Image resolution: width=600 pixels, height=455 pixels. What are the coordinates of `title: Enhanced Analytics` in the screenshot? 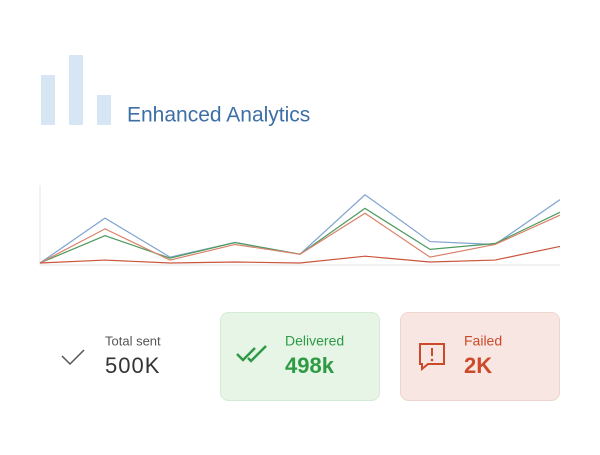 It's located at (218, 115).